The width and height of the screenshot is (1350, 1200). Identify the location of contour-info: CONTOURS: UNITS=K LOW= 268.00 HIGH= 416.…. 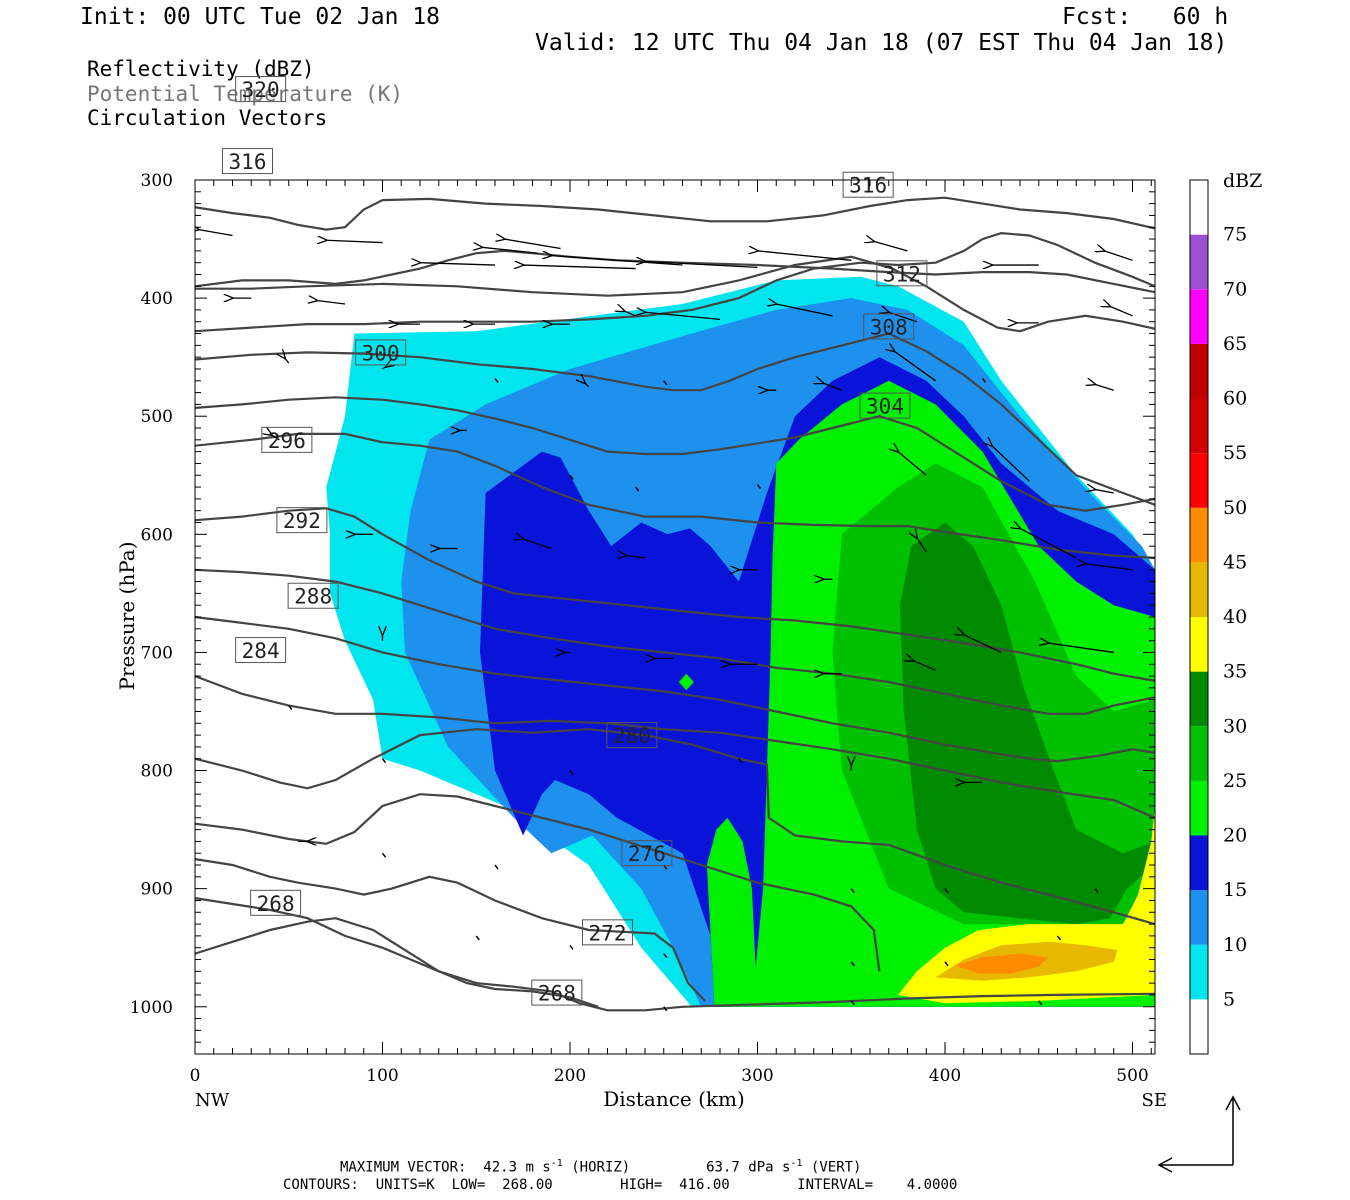
(620, 1185).